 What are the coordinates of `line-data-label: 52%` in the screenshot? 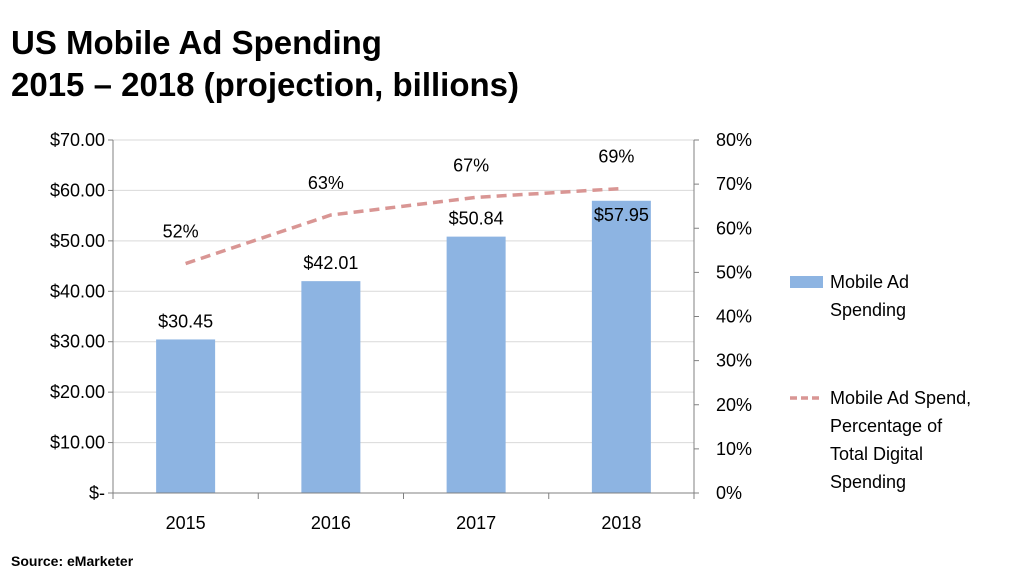 It's located at (181, 232).